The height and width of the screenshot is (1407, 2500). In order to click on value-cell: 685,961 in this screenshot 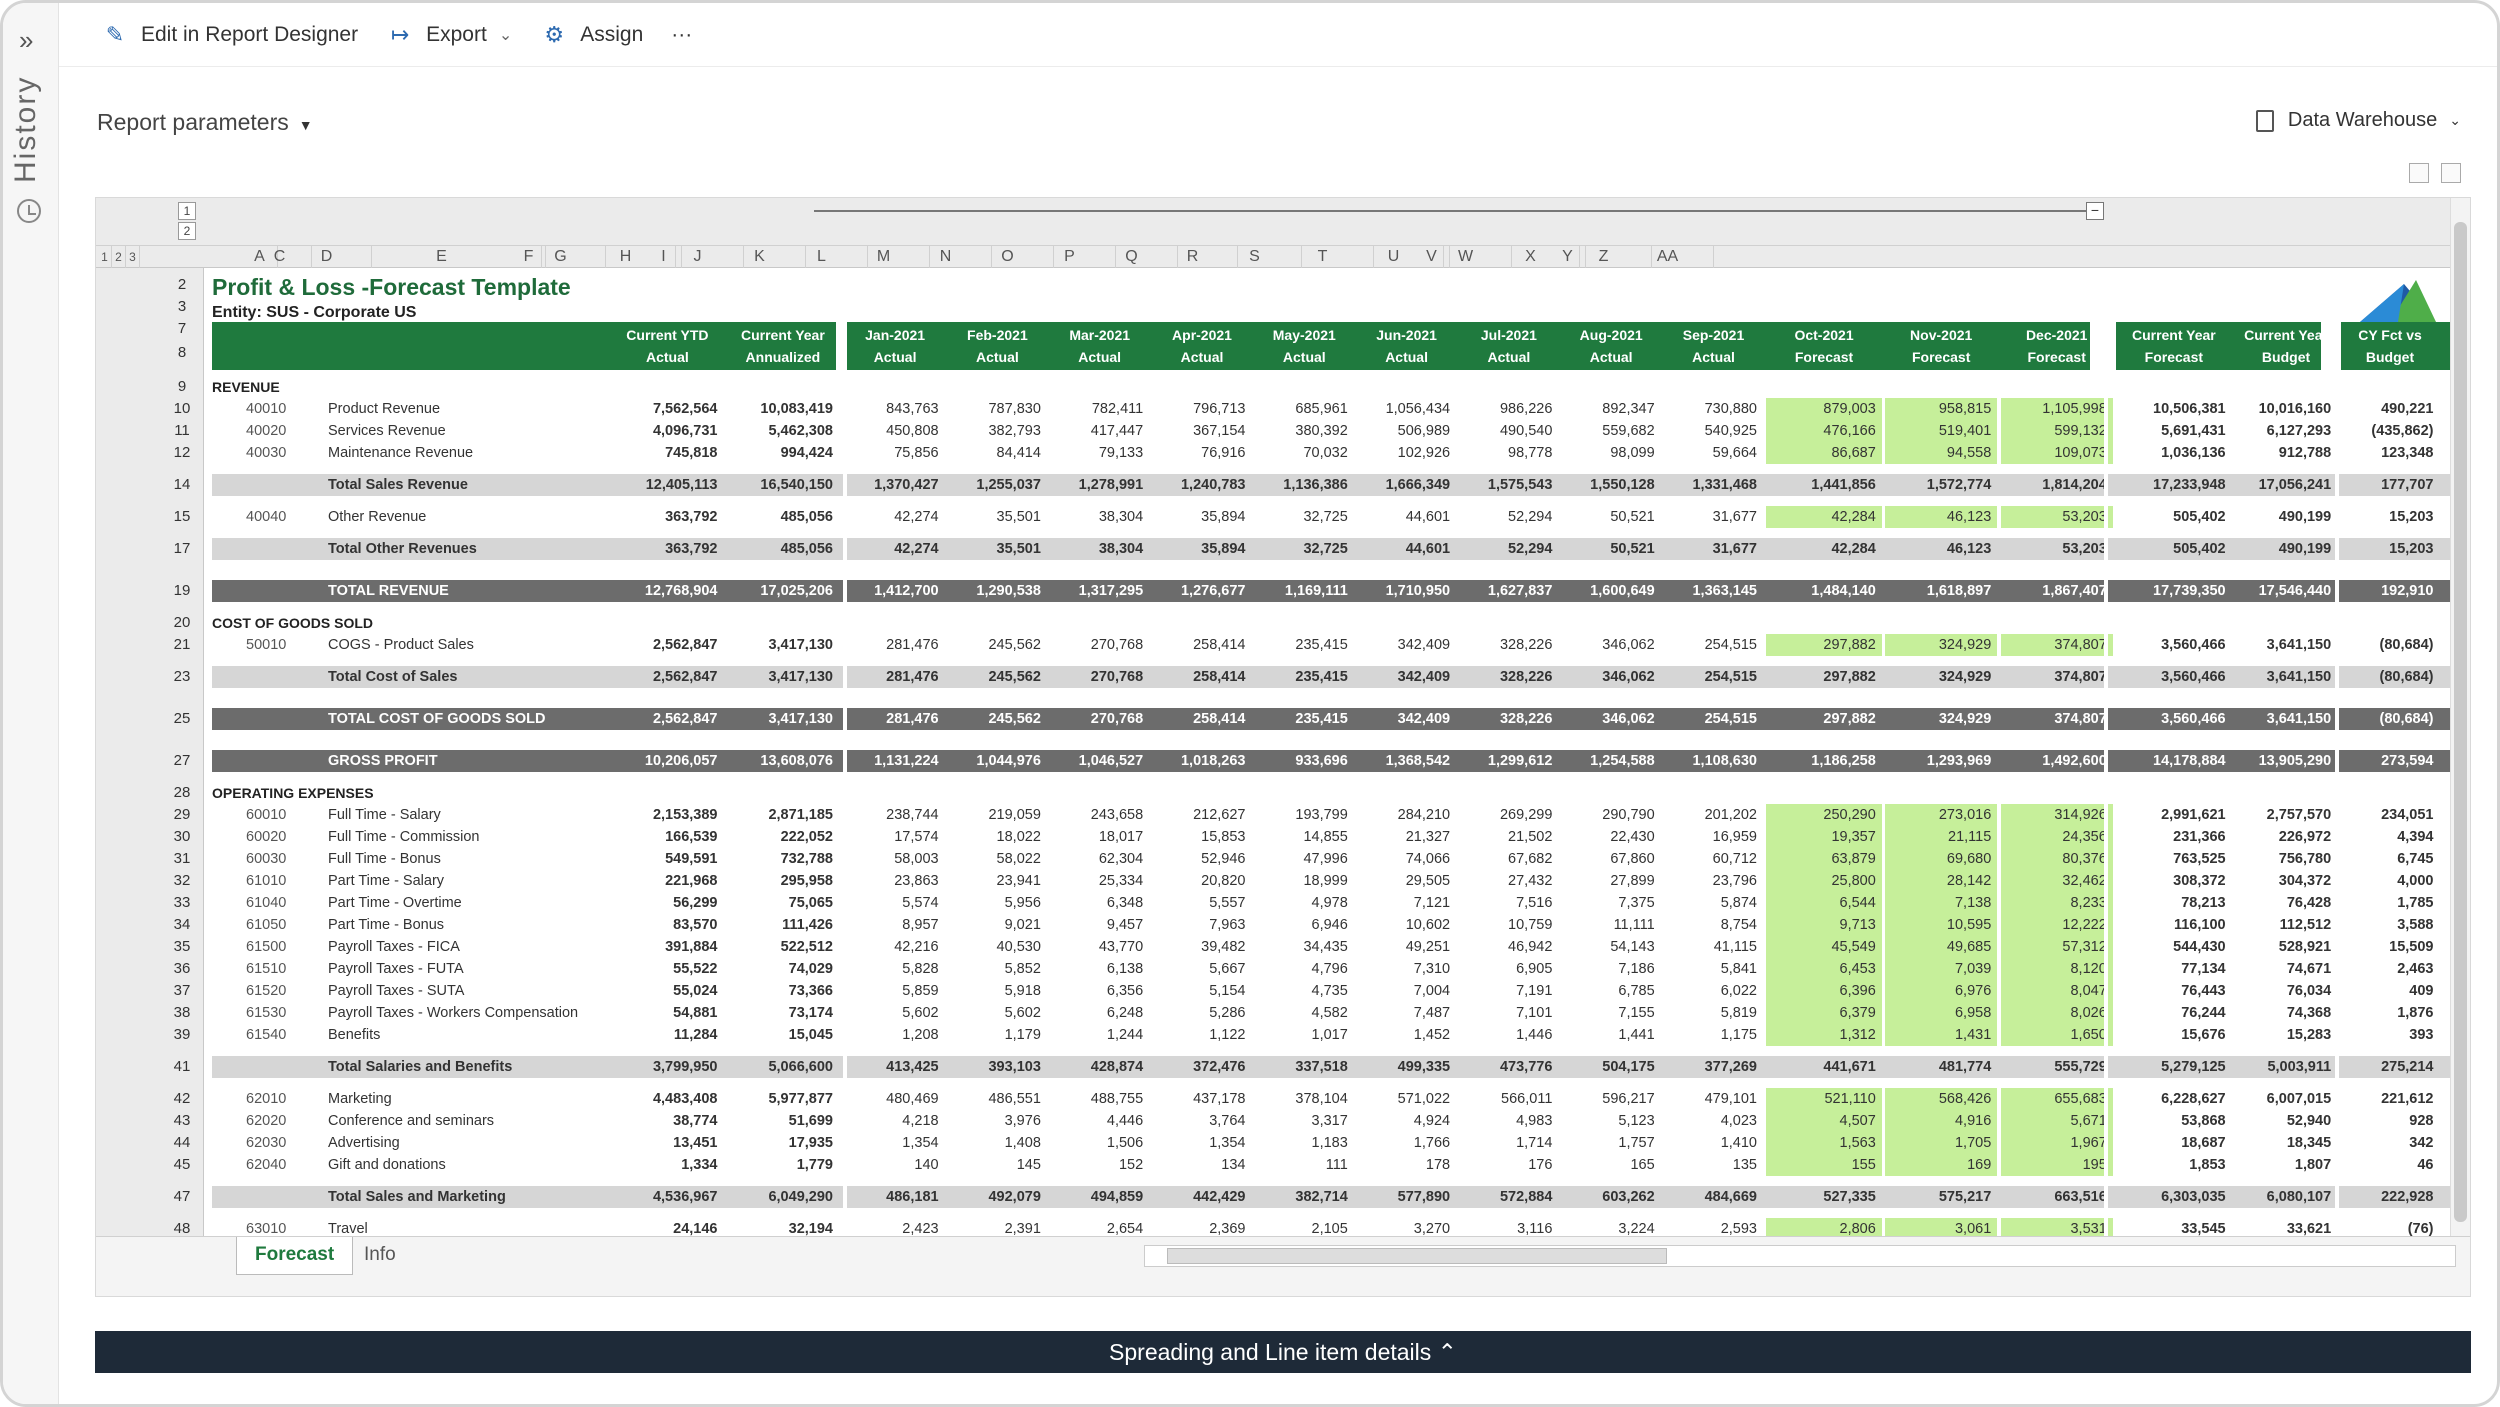, I will do `click(1321, 409)`.